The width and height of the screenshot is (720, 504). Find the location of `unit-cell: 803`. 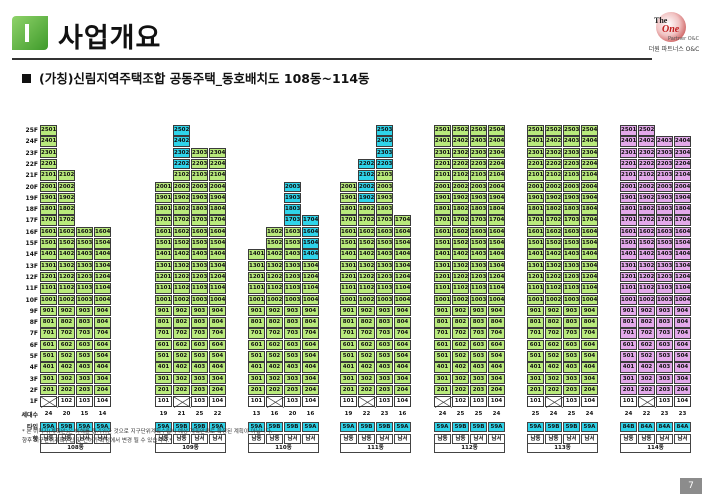

unit-cell: 803 is located at coordinates (199, 322).